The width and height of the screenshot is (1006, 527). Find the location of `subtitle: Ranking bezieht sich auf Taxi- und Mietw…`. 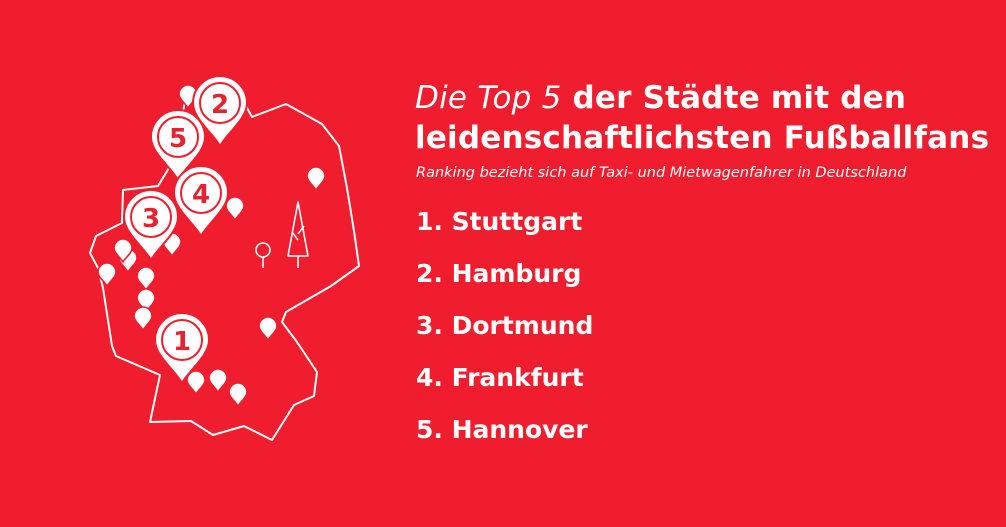

subtitle: Ranking bezieht sich auf Taxi- und Mietw… is located at coordinates (661, 173).